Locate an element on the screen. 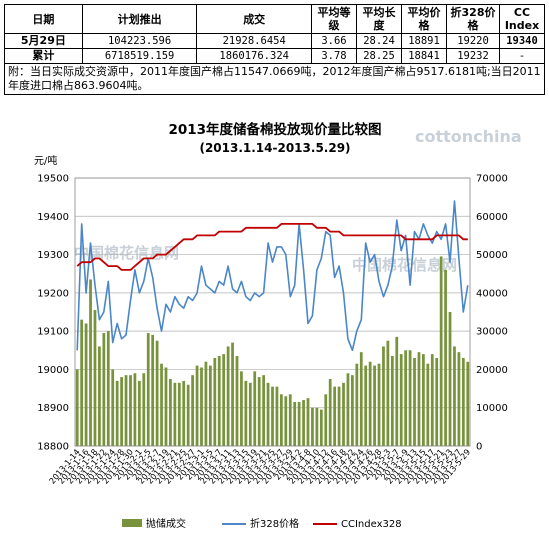  chart-title: 2013年度储备棉投放现价量比较图 is located at coordinates (274, 129).